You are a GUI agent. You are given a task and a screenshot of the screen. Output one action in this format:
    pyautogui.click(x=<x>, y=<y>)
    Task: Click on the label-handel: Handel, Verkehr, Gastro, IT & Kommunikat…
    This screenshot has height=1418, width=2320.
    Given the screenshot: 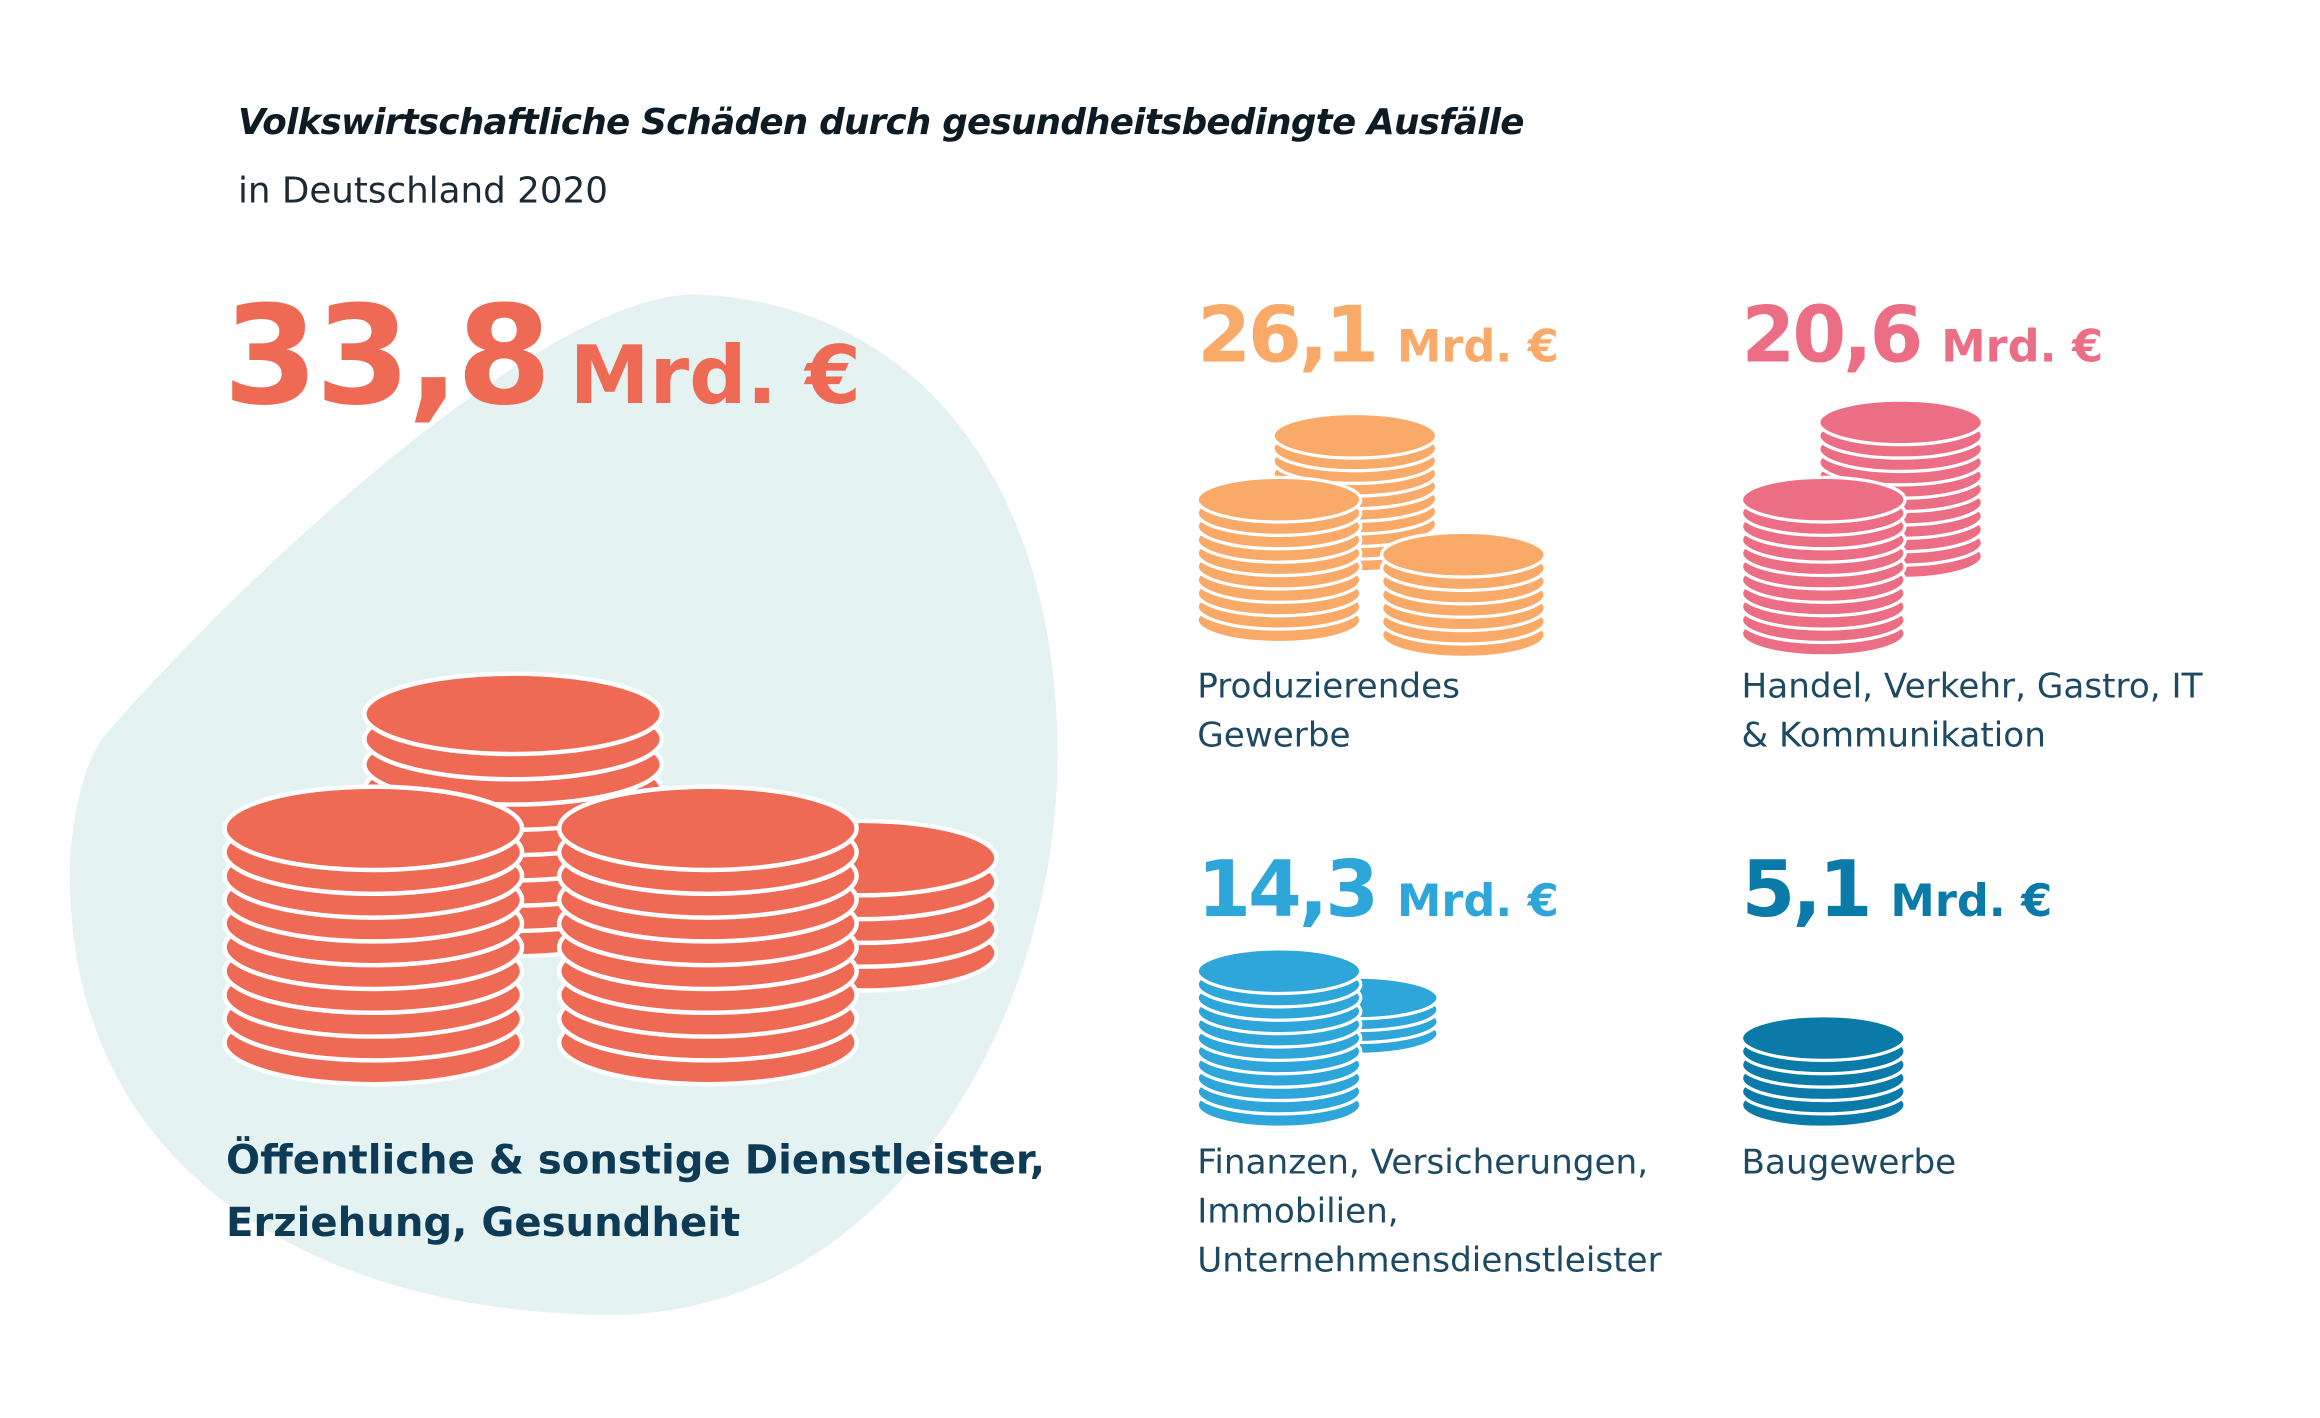 What is the action you would take?
    pyautogui.click(x=1972, y=711)
    